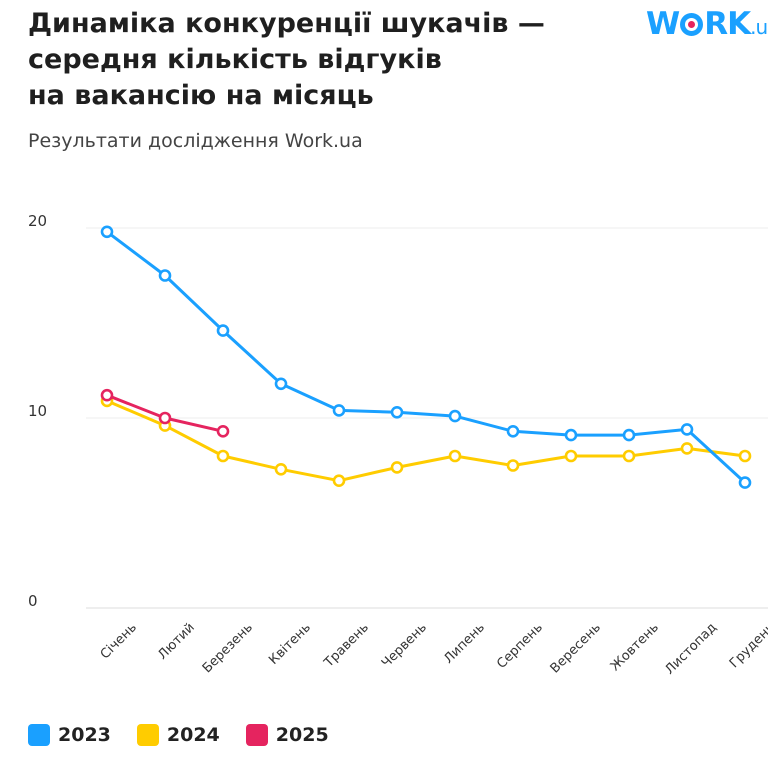  I want to click on x-tick-label: Вересень, so click(576, 648).